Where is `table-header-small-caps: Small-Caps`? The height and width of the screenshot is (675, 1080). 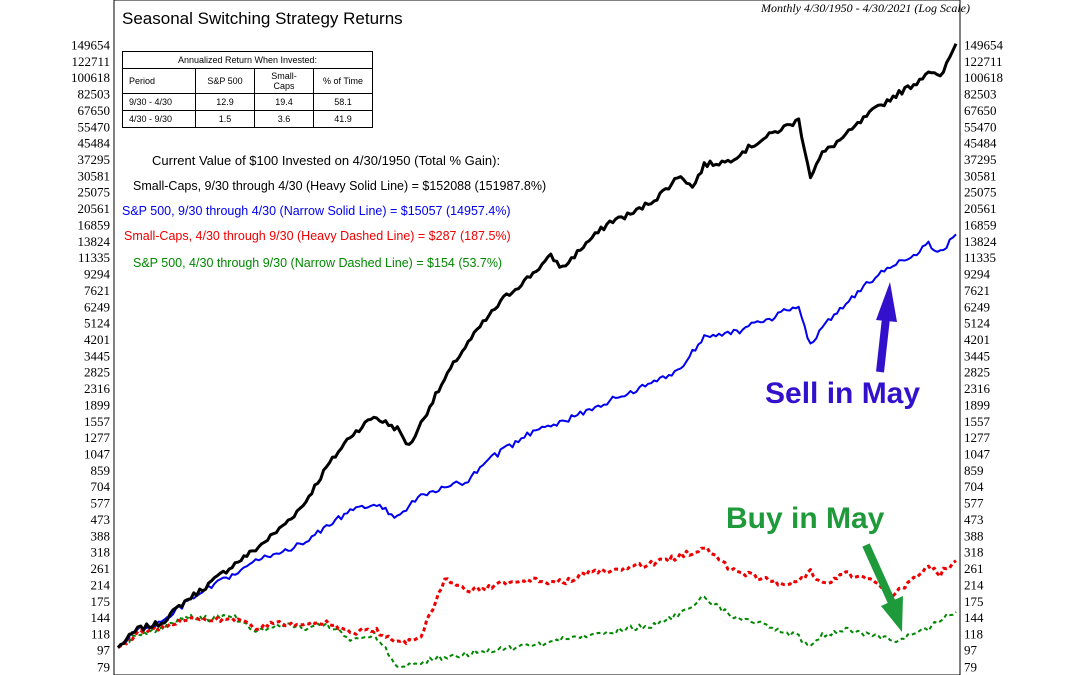 table-header-small-caps: Small-Caps is located at coordinates (284, 81).